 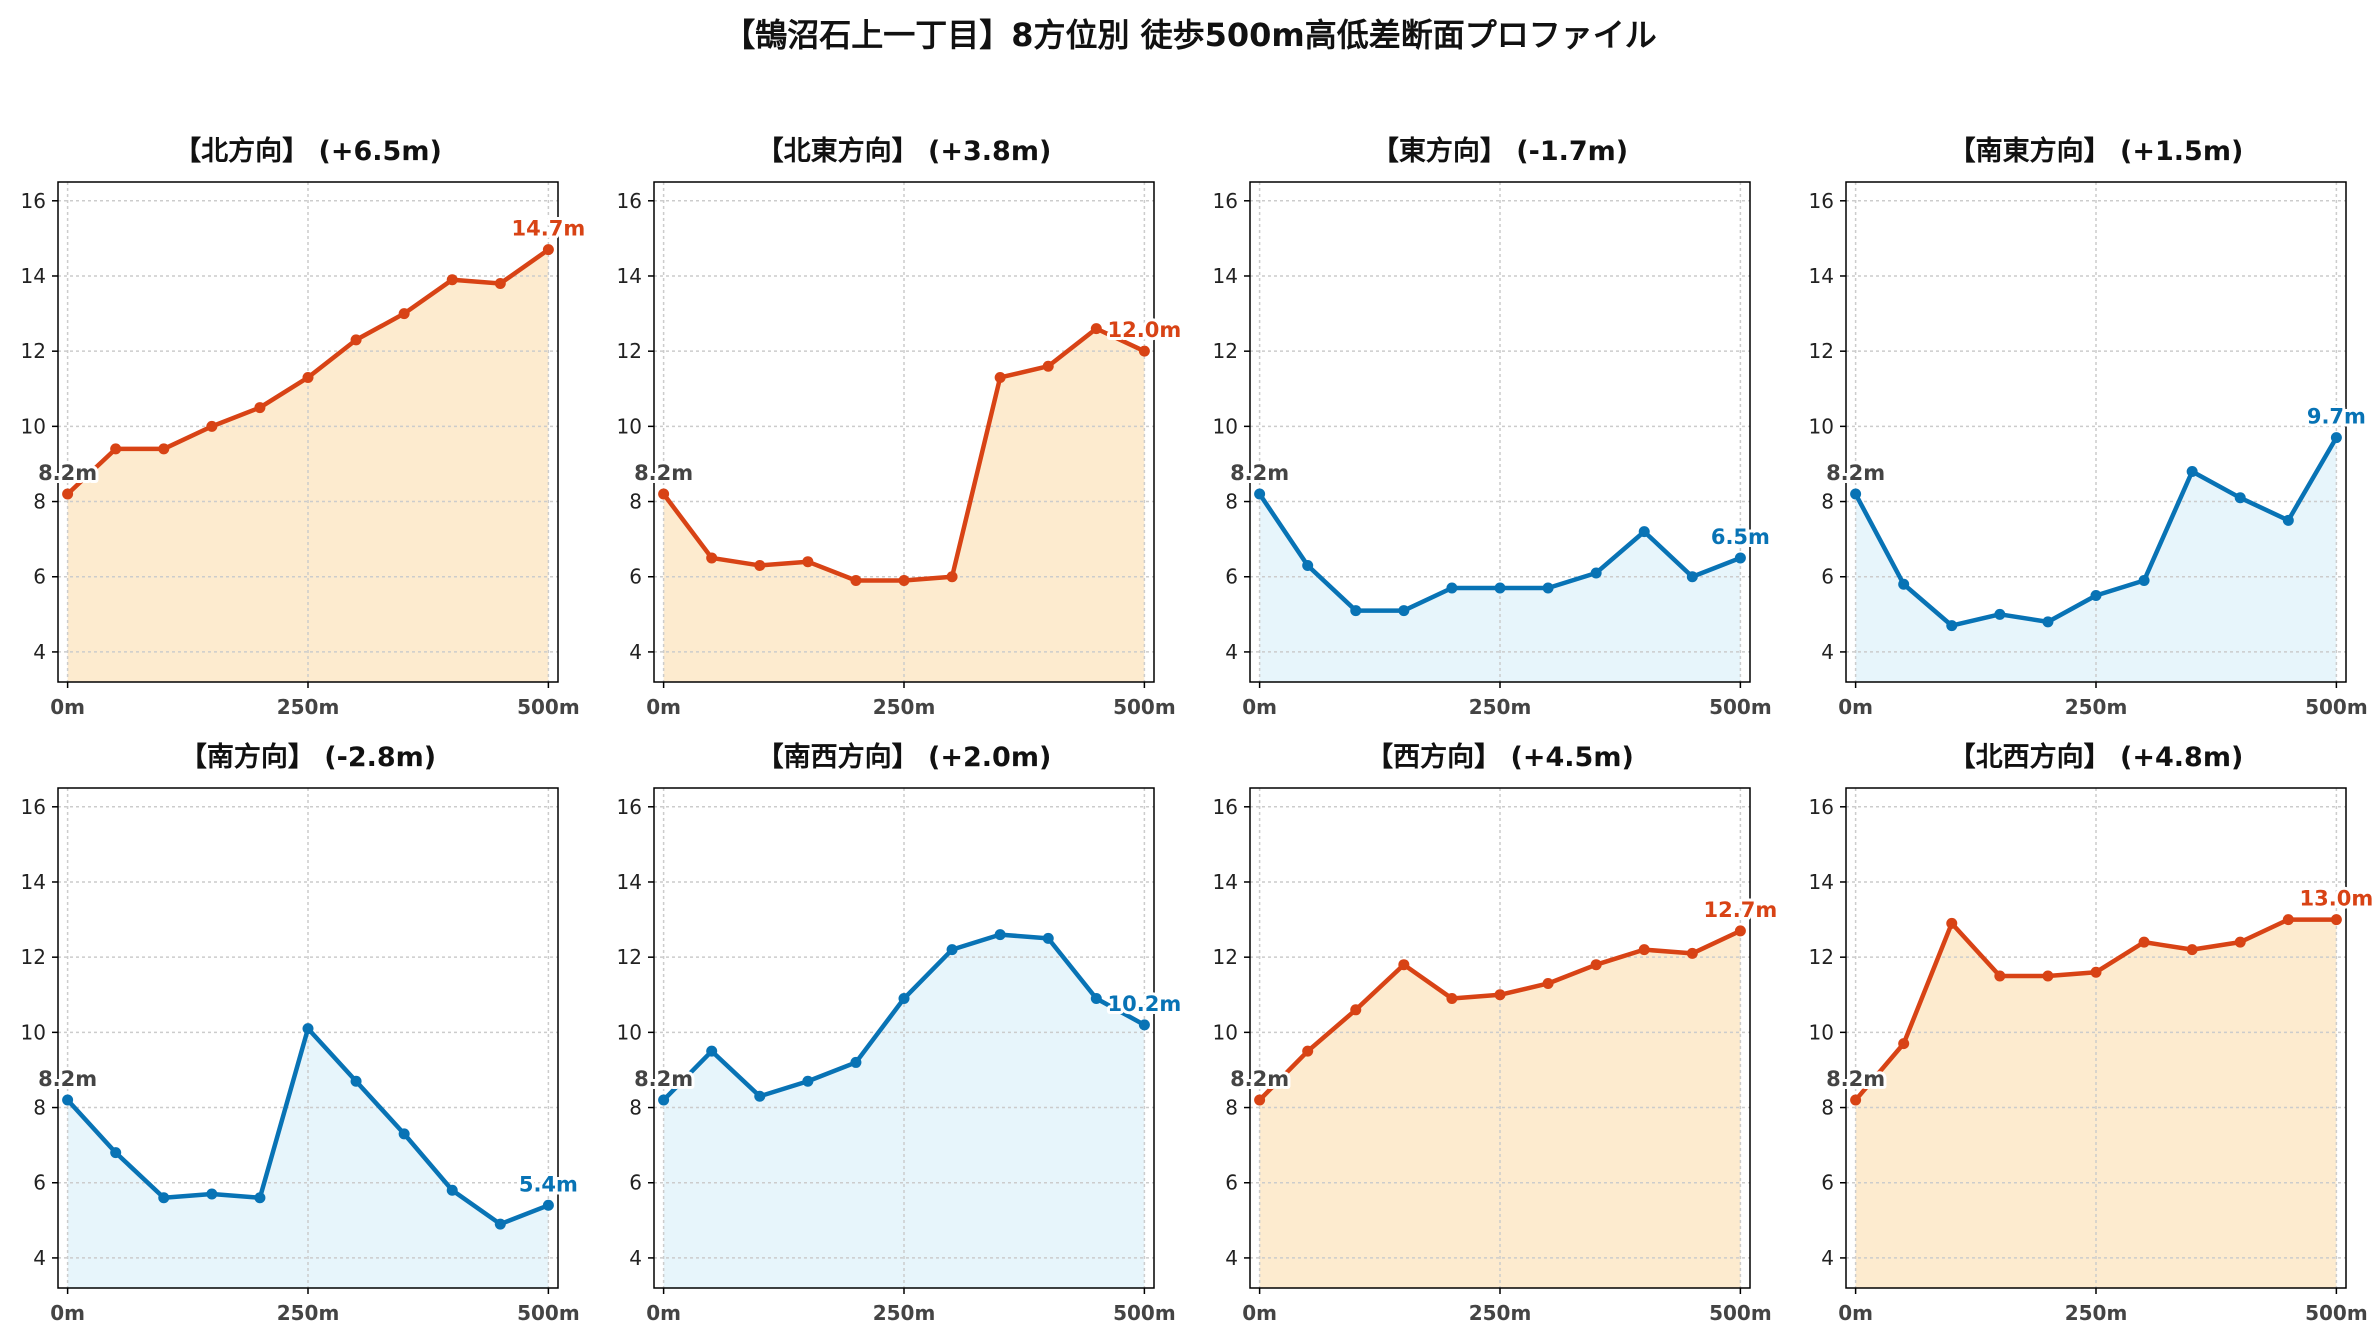 I want to click on end-value-label: 12.7m, so click(x=1741, y=910).